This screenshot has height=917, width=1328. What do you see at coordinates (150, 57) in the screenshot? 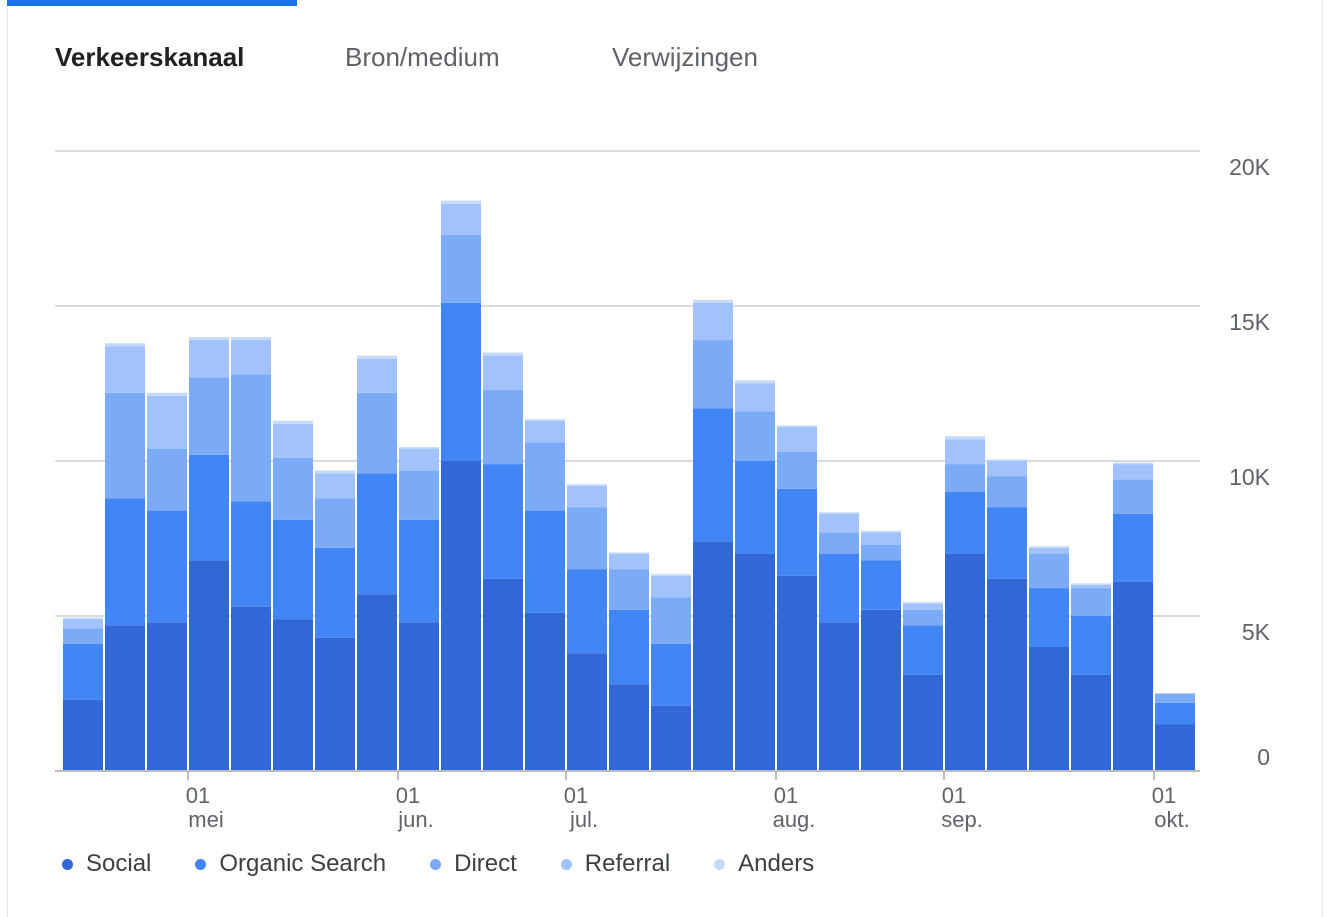
I see `tab-verkeerskanaal: Verkeerskanaal` at bounding box center [150, 57].